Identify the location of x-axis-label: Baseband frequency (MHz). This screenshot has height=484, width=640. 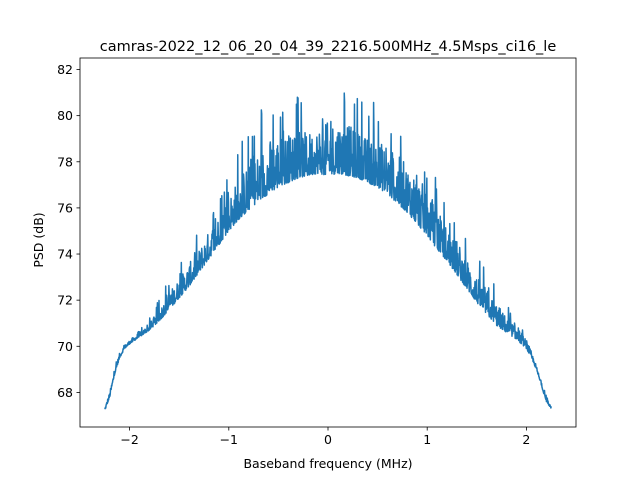
(327, 463).